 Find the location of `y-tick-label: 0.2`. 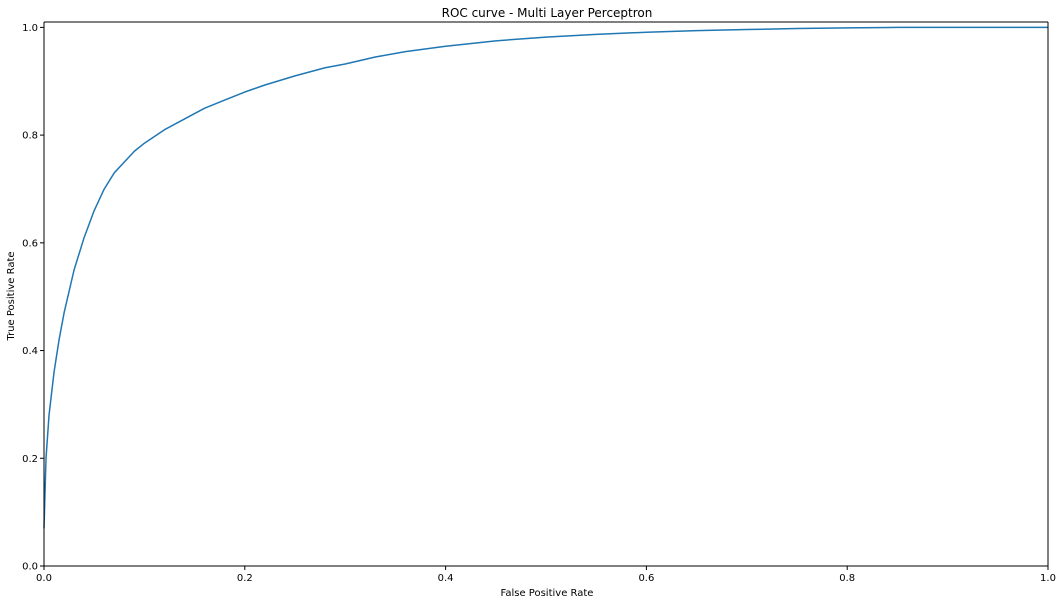

y-tick-label: 0.2 is located at coordinates (30, 459).